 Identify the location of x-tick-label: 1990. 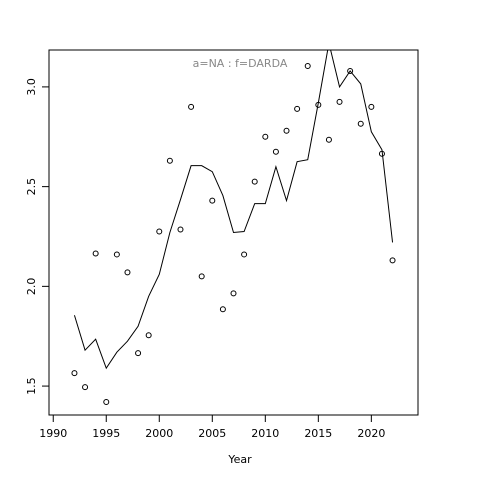
(53, 433).